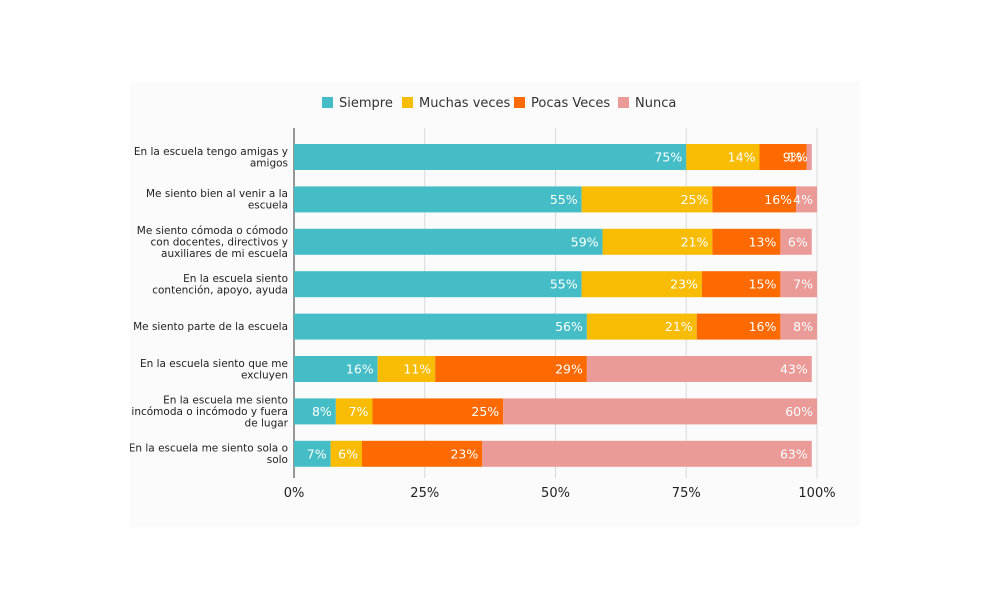  I want to click on category-label-line: de lugar, so click(267, 423).